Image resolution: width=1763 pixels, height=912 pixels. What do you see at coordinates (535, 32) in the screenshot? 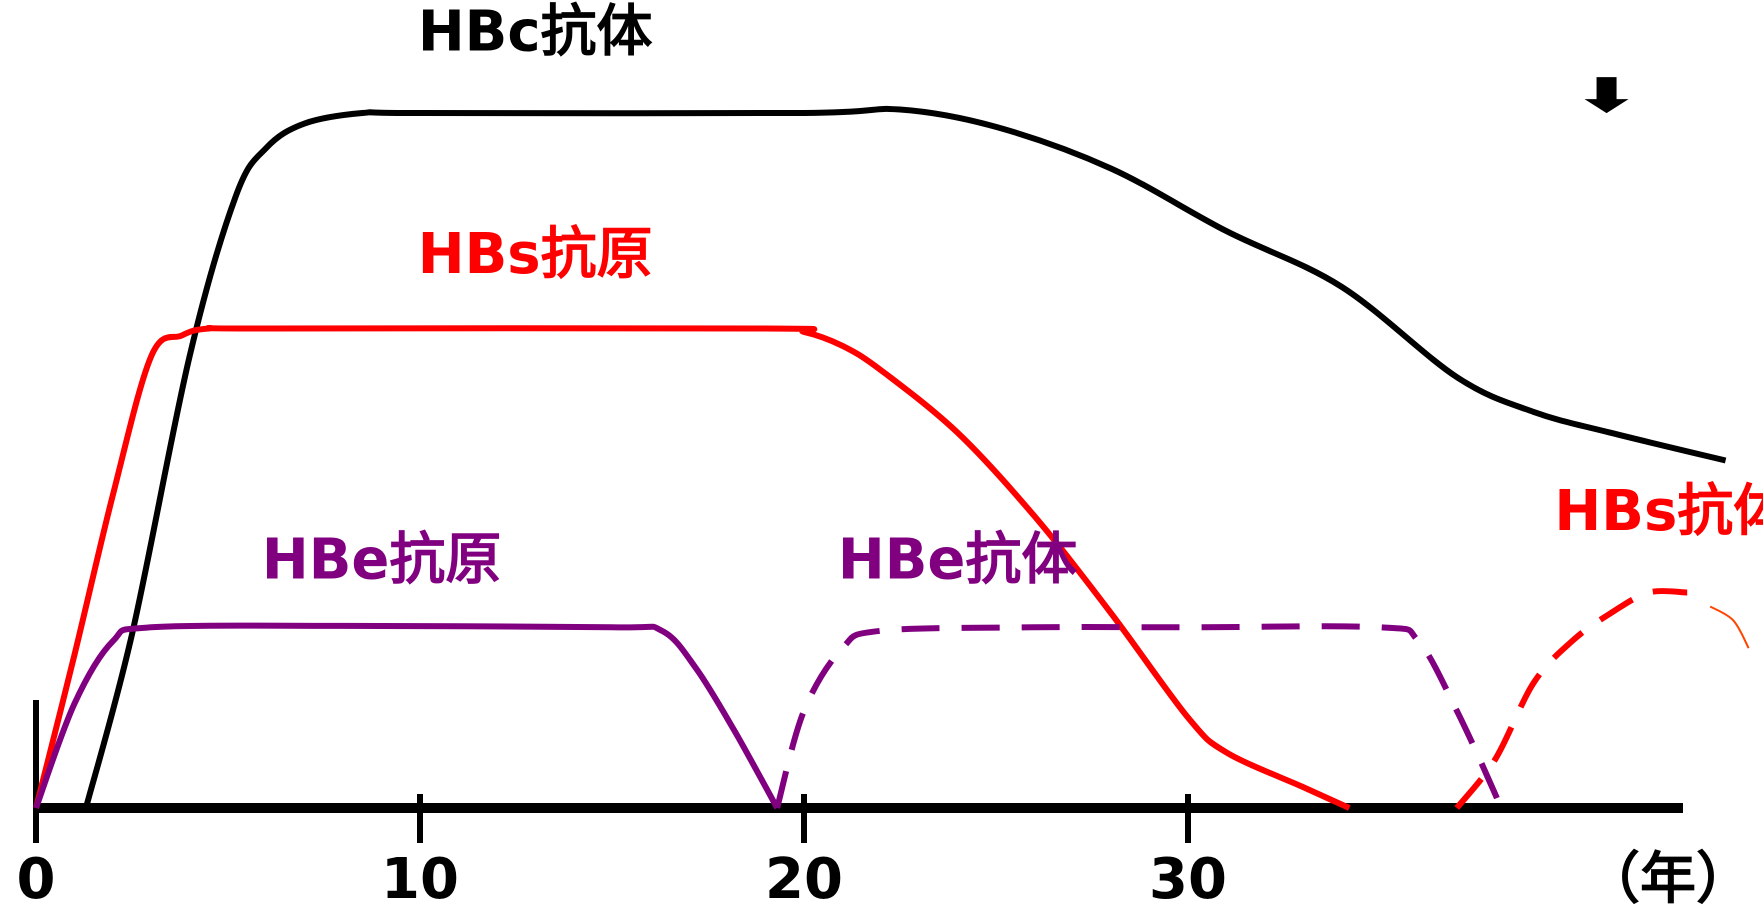
I see `series-label-0: HBc抗体` at bounding box center [535, 32].